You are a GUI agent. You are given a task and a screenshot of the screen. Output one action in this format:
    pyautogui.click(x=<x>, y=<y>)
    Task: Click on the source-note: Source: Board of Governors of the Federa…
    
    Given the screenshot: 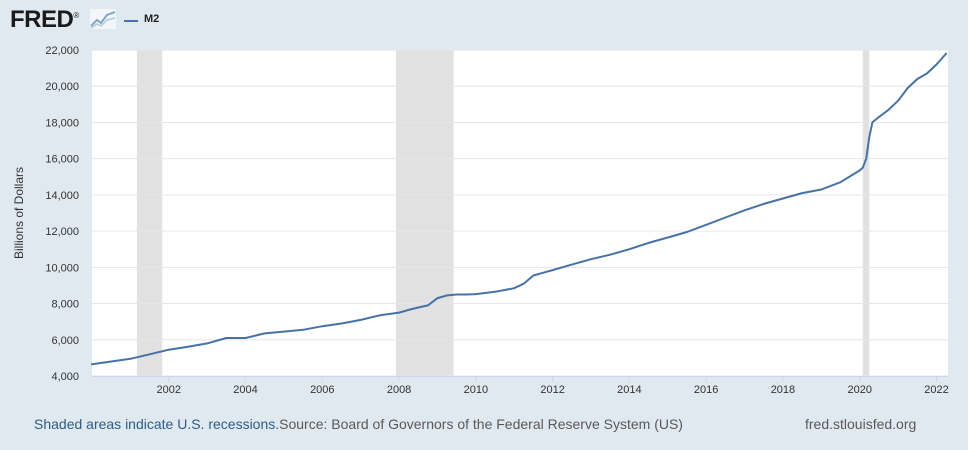 What is the action you would take?
    pyautogui.click(x=481, y=424)
    